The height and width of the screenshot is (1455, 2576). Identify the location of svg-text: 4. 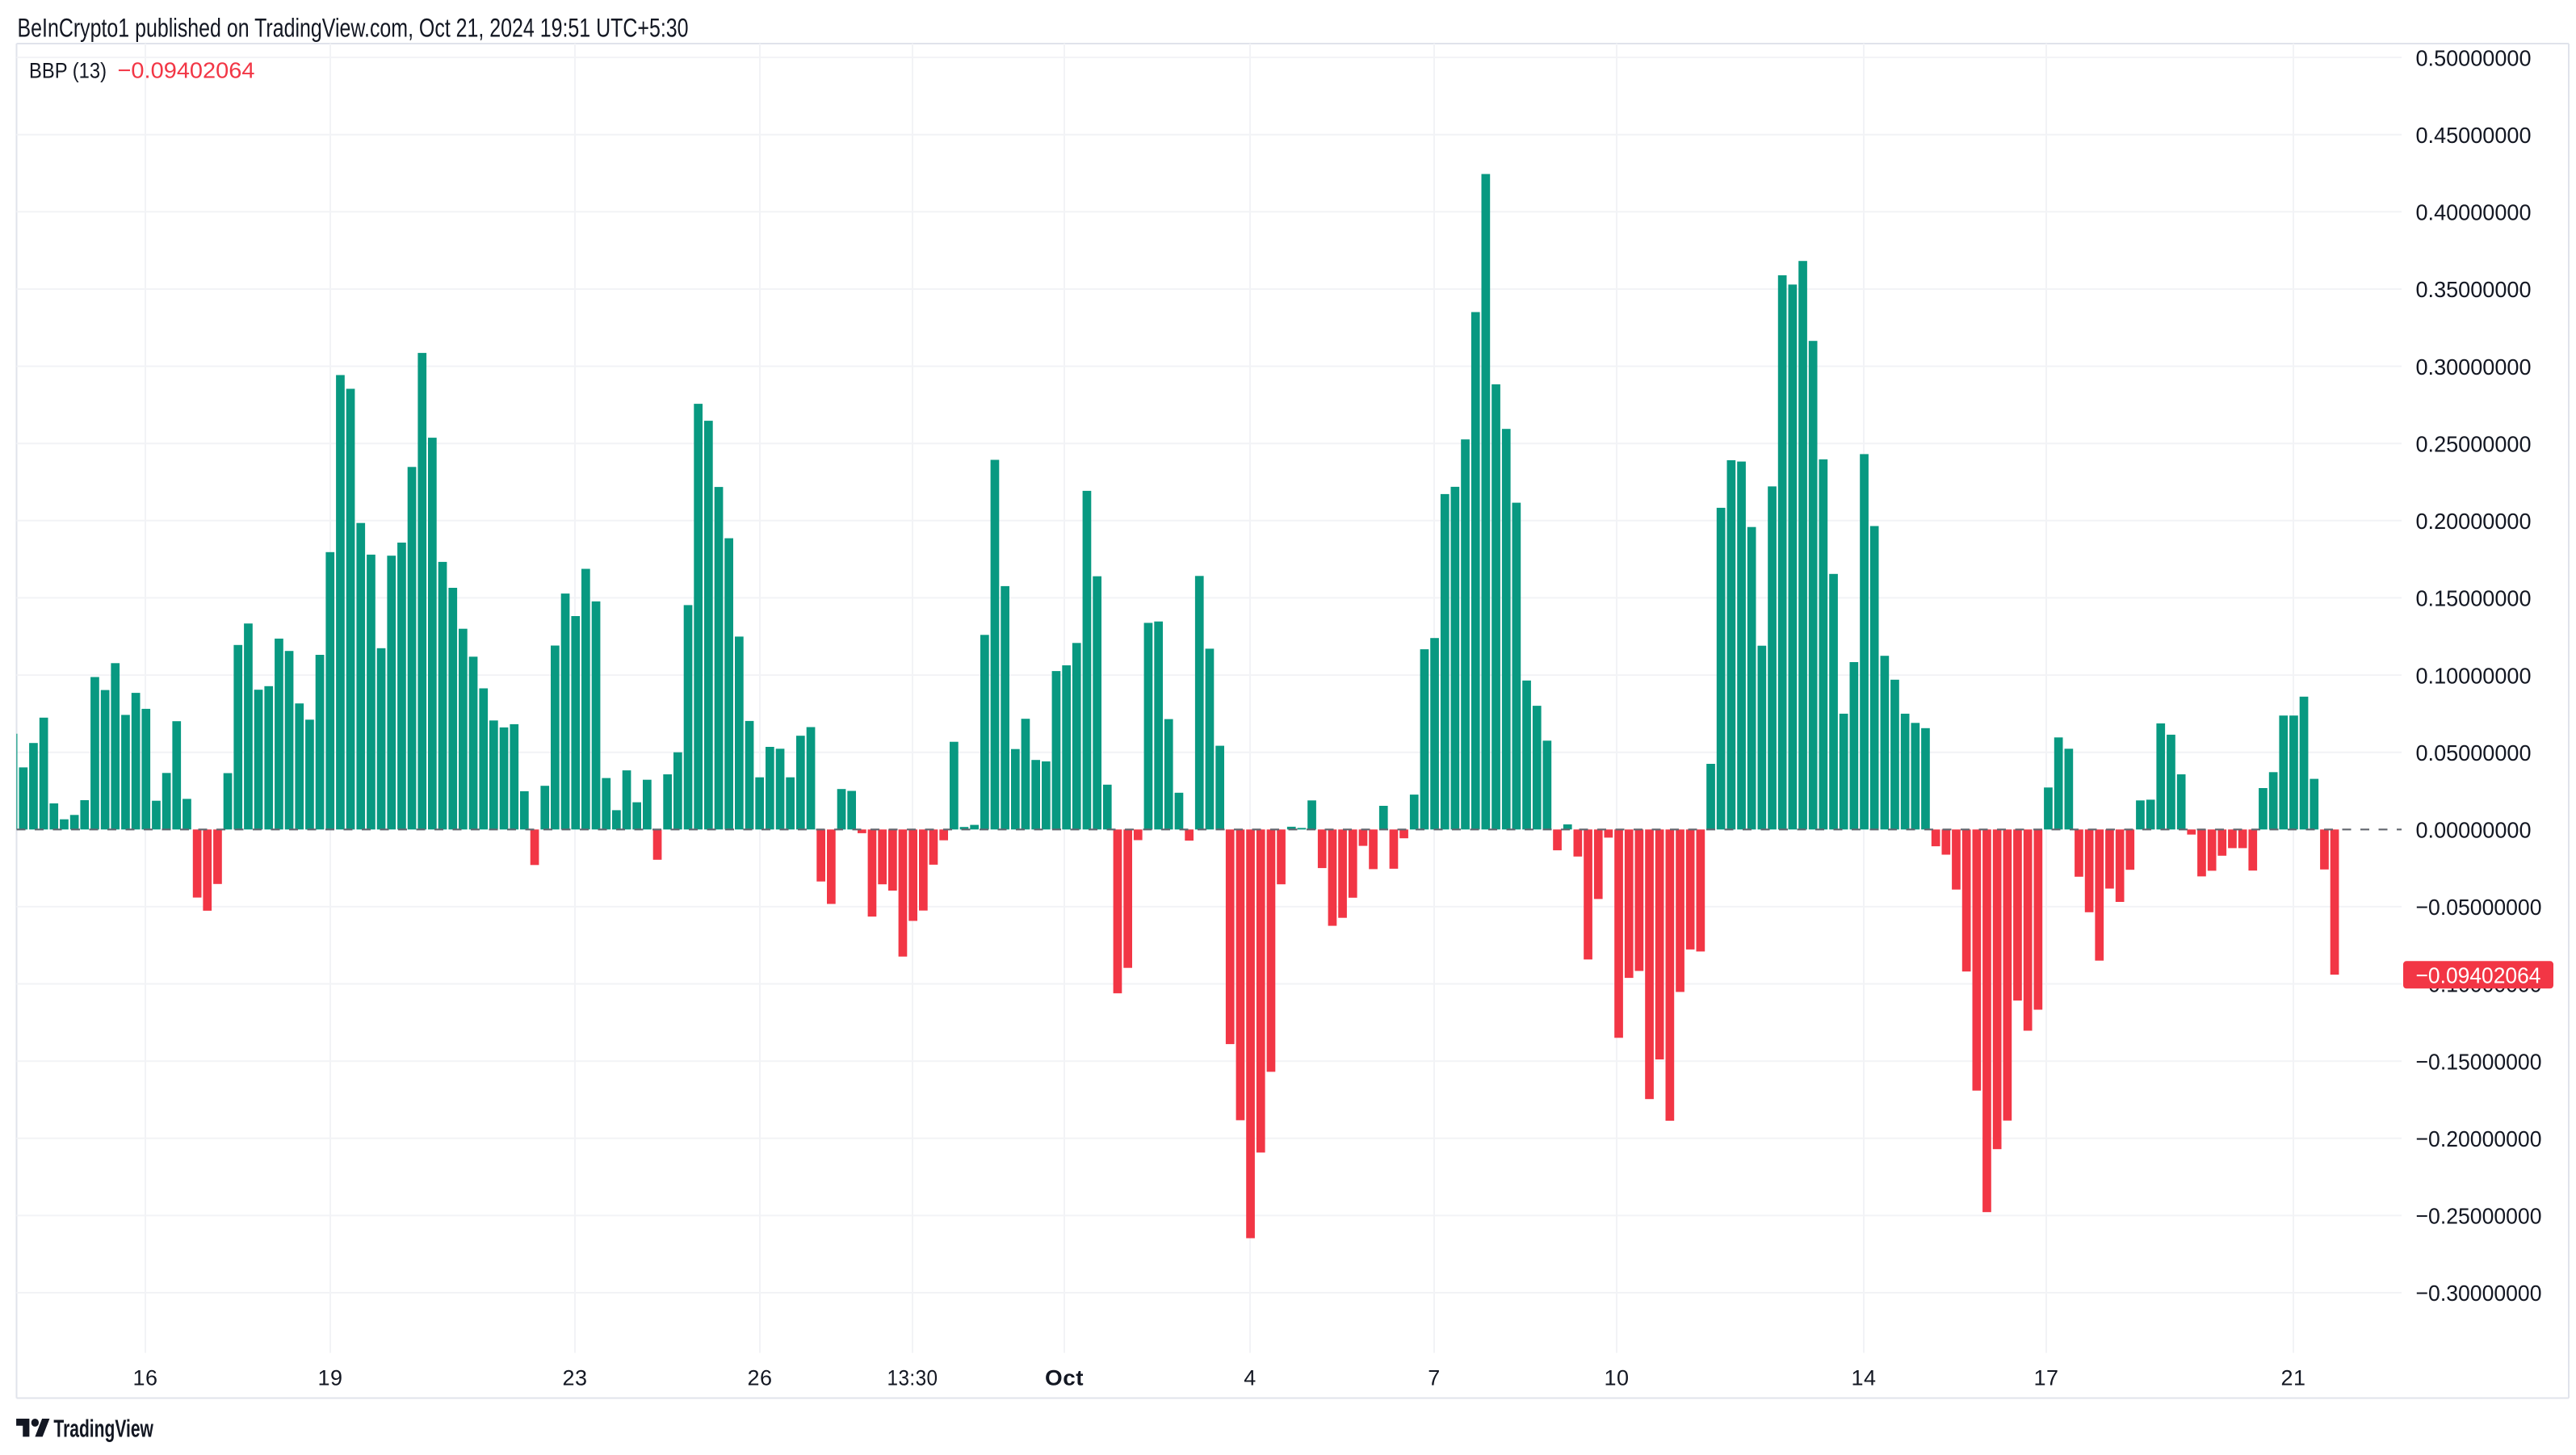
(1250, 1378).